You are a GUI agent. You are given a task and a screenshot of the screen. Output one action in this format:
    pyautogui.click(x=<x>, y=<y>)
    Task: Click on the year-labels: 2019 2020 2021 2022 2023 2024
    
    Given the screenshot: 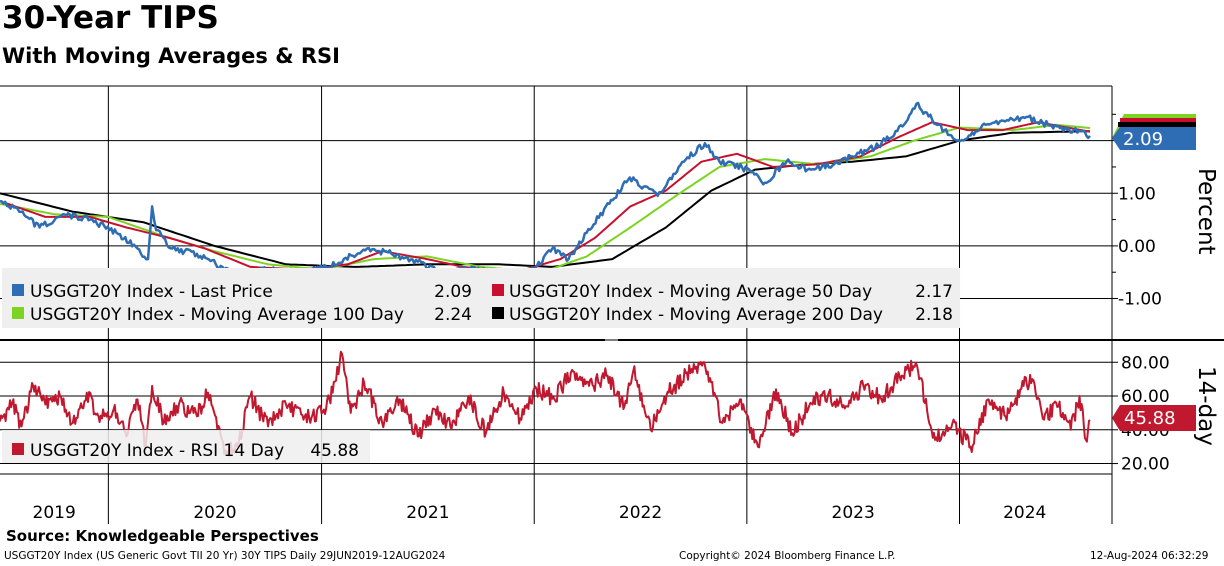 What is the action you would take?
    pyautogui.click(x=540, y=513)
    